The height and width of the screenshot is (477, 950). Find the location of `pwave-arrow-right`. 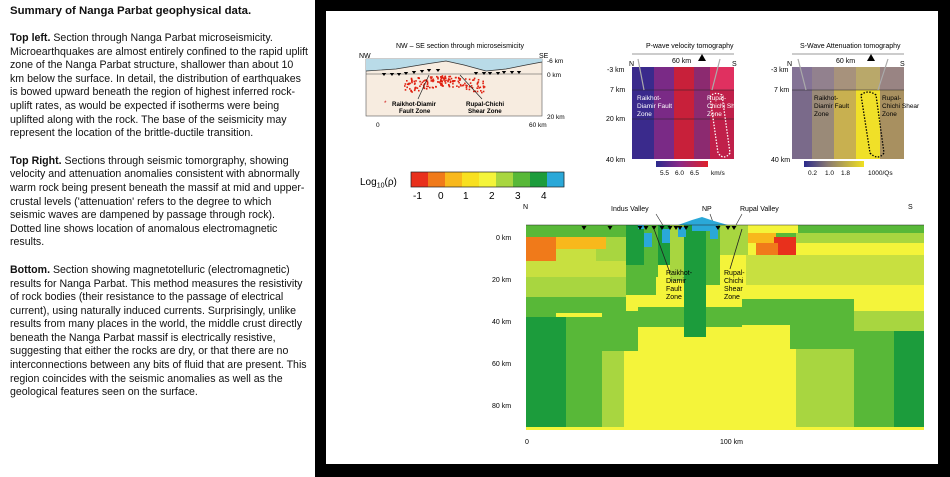

pwave-arrow-right is located at coordinates (716, 74).